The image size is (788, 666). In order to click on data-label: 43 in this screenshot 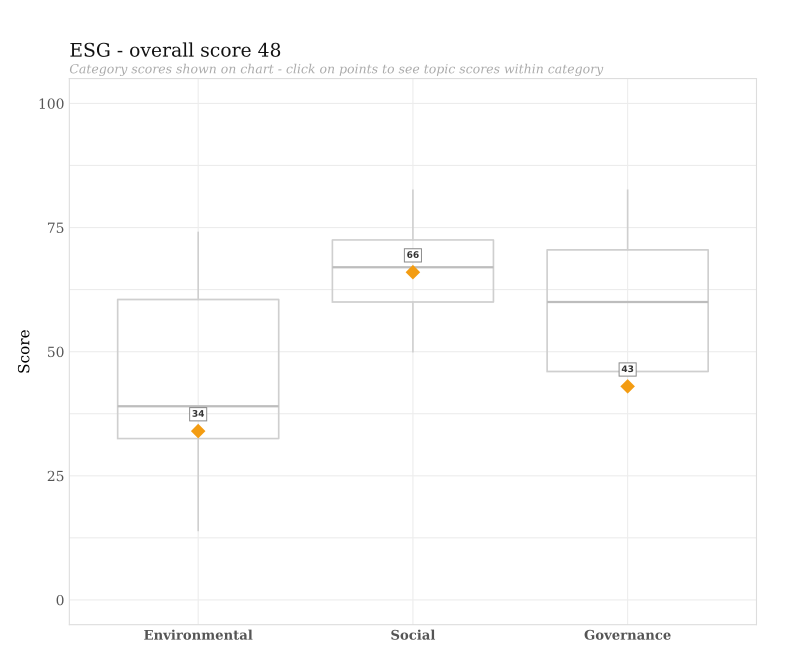, I will do `click(628, 368)`.